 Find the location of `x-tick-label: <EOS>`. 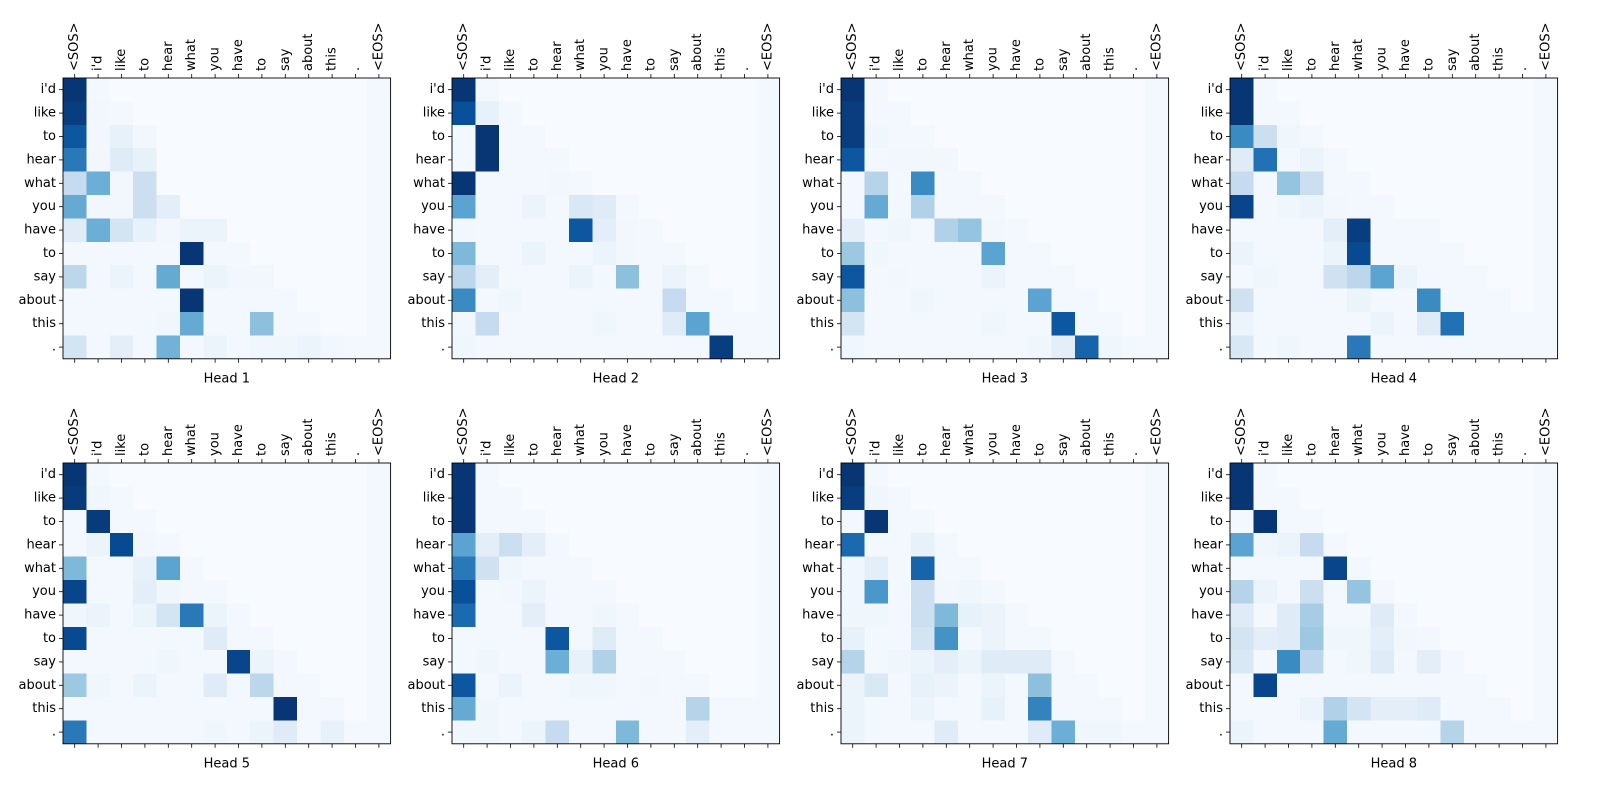

x-tick-label: <EOS> is located at coordinates (767, 432).